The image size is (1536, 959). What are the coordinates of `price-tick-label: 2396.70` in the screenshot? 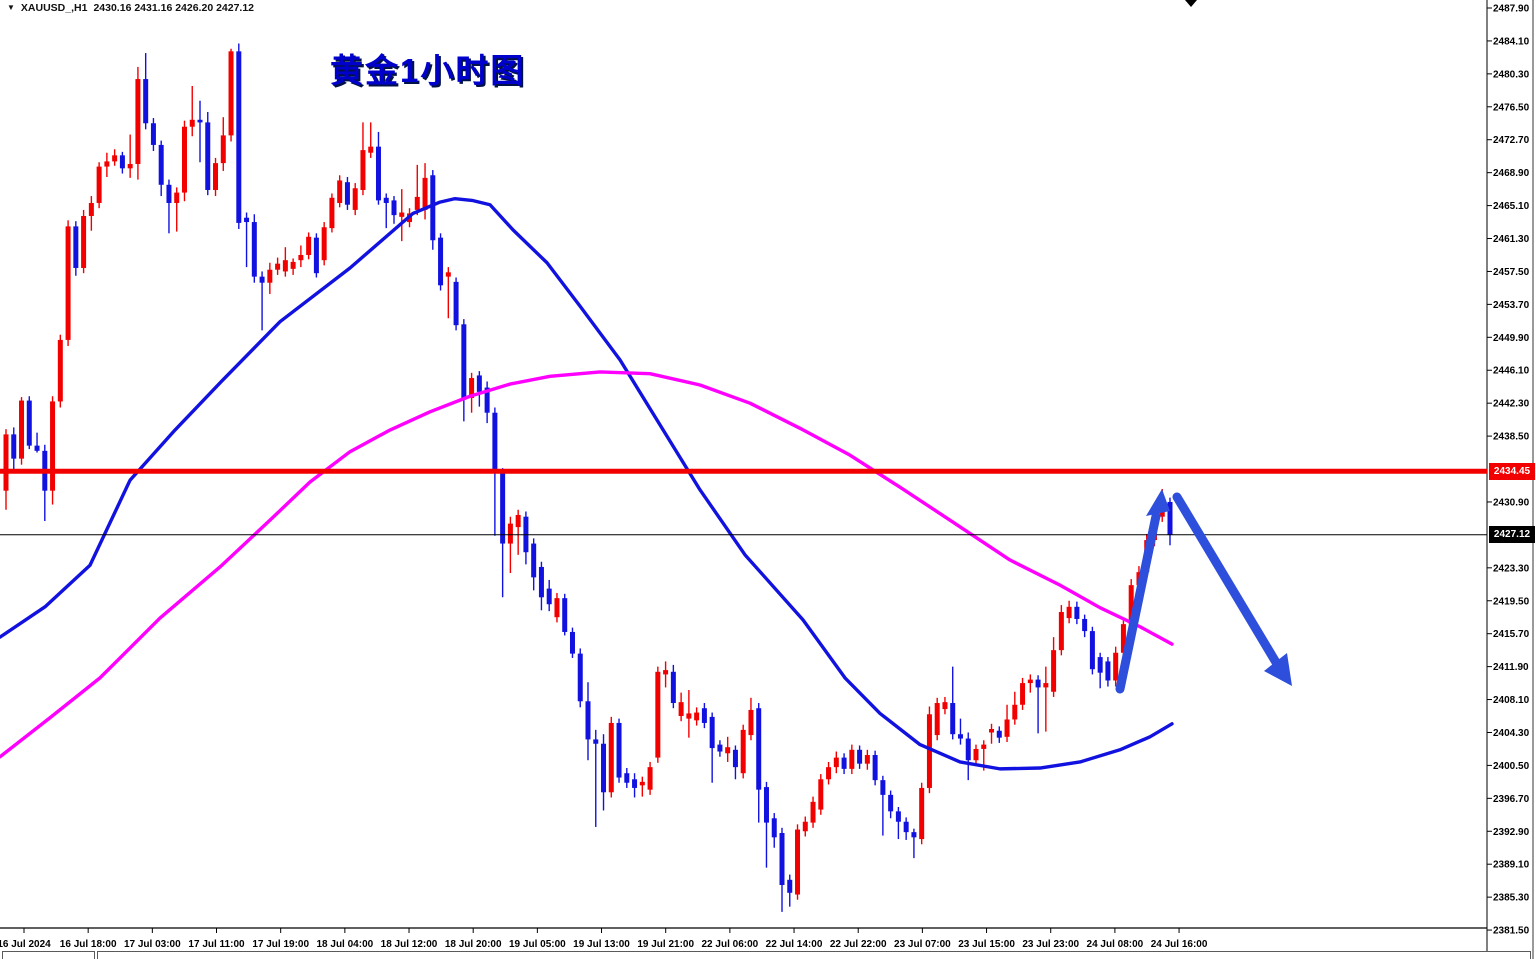 It's located at (1511, 799).